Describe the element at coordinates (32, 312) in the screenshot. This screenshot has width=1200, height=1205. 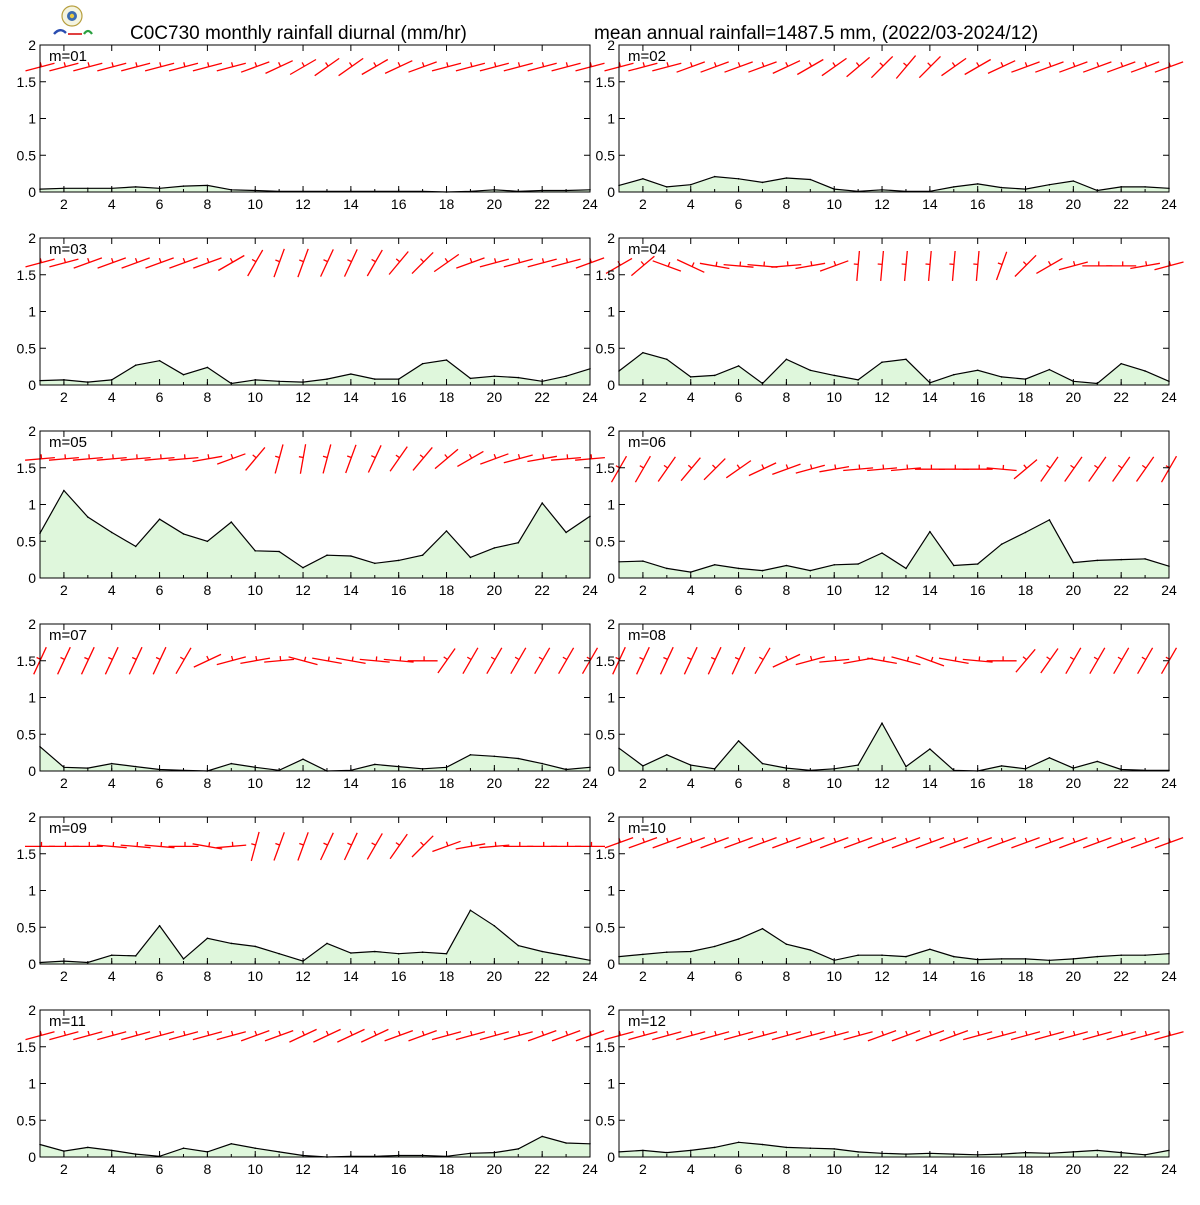
I see `y-tick-label: 1` at that location.